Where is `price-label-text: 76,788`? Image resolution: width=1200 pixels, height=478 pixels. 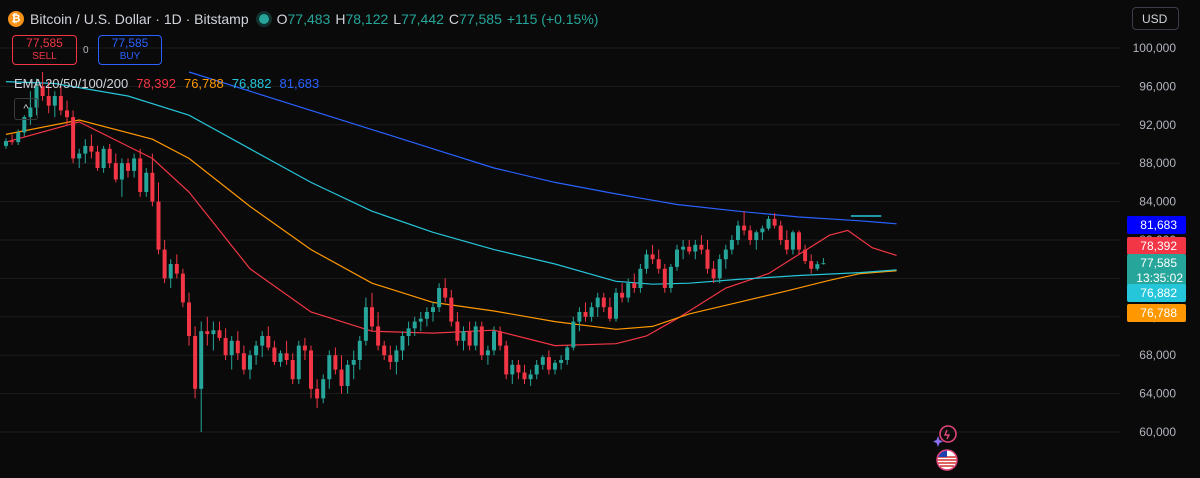
price-label-text: 76,788 is located at coordinates (1158, 313).